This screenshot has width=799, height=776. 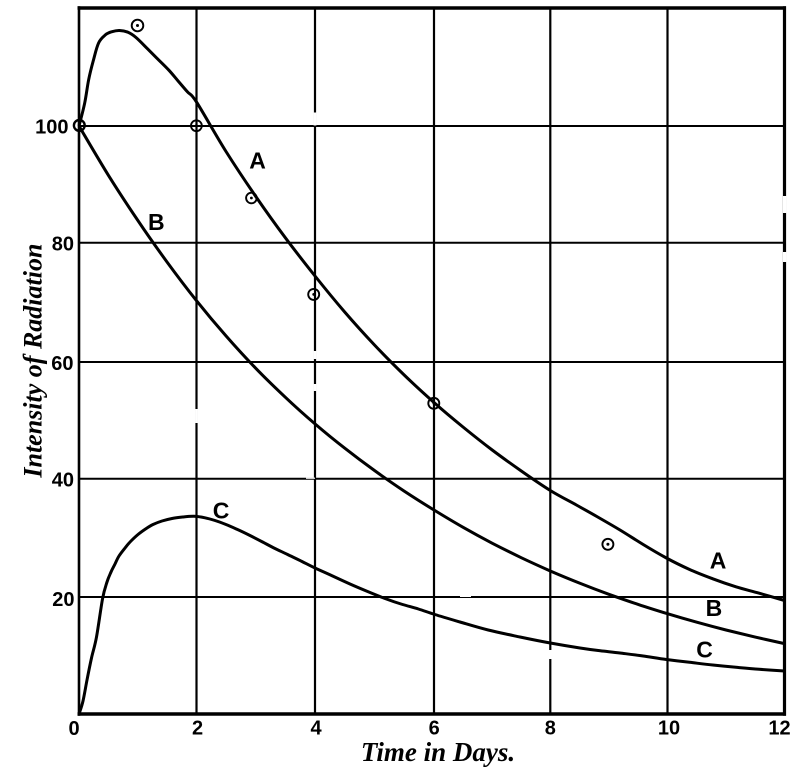 What do you see at coordinates (73, 729) in the screenshot?
I see `svg-text: 0` at bounding box center [73, 729].